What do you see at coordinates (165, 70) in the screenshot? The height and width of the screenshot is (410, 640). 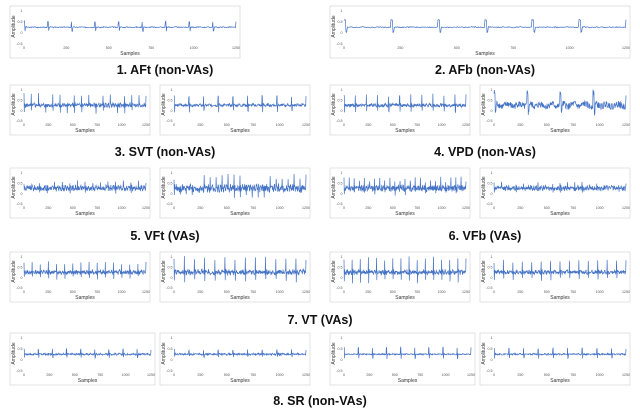 I see `caption-aft: 1. AFt (non-VAs)` at bounding box center [165, 70].